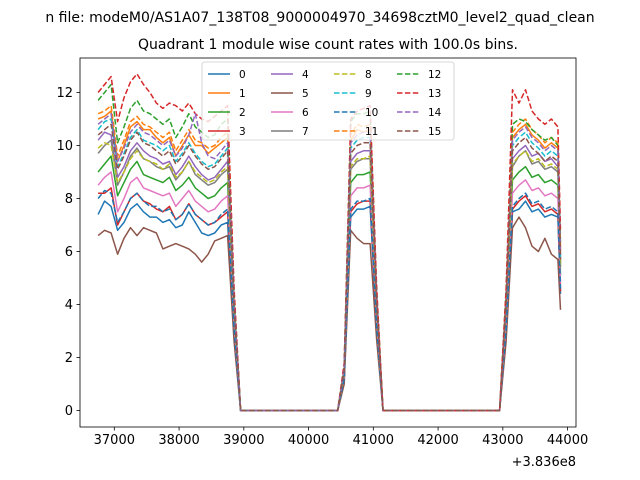 The width and height of the screenshot is (640, 480). What do you see at coordinates (434, 94) in the screenshot?
I see `legend-label-13: 13` at bounding box center [434, 94].